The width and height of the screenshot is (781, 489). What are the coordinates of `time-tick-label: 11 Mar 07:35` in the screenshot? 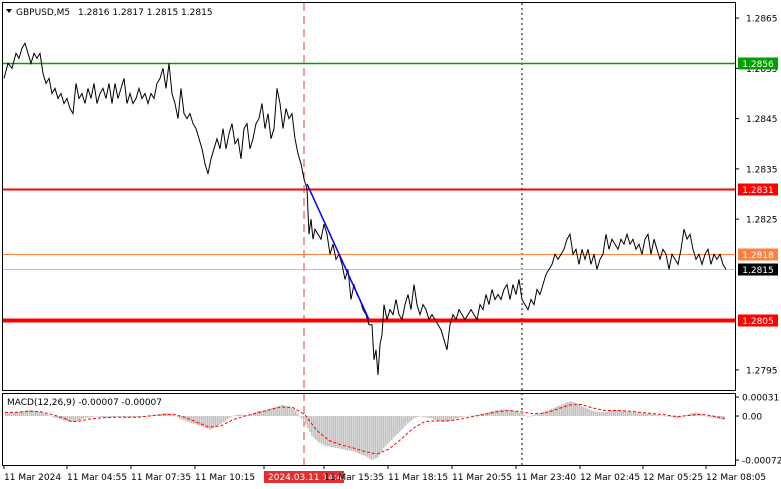 It's located at (161, 478).